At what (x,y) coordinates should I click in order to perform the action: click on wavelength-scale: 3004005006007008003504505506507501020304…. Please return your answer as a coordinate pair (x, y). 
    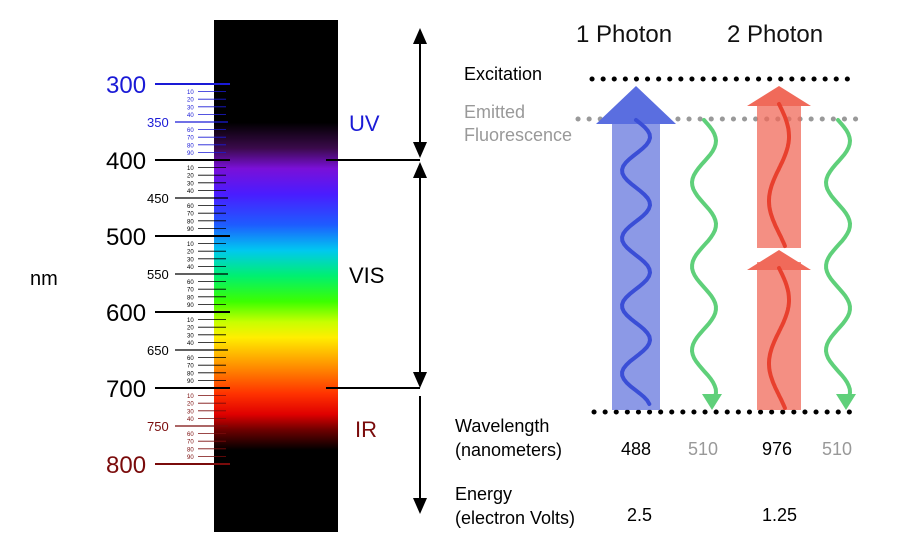
    Looking at the image, I should click on (168, 275).